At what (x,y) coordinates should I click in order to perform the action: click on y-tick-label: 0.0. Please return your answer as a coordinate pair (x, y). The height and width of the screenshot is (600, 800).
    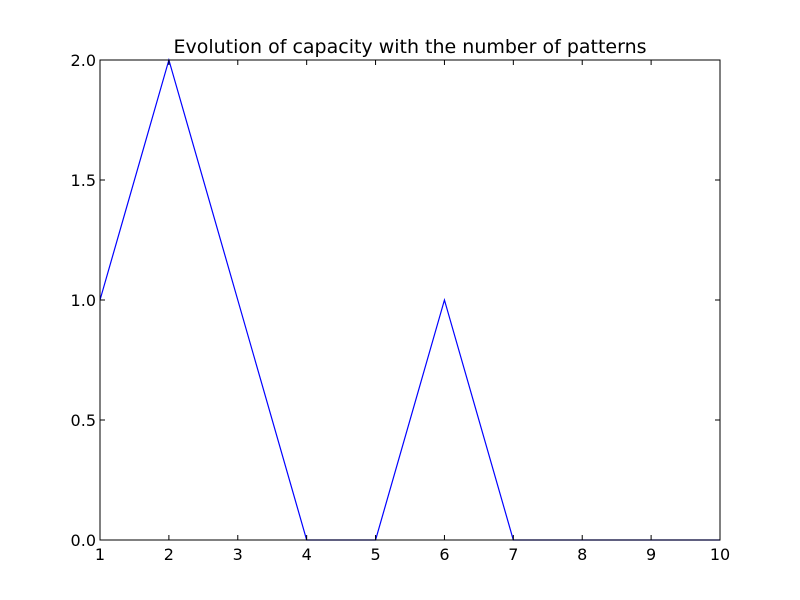
    Looking at the image, I should click on (83, 540).